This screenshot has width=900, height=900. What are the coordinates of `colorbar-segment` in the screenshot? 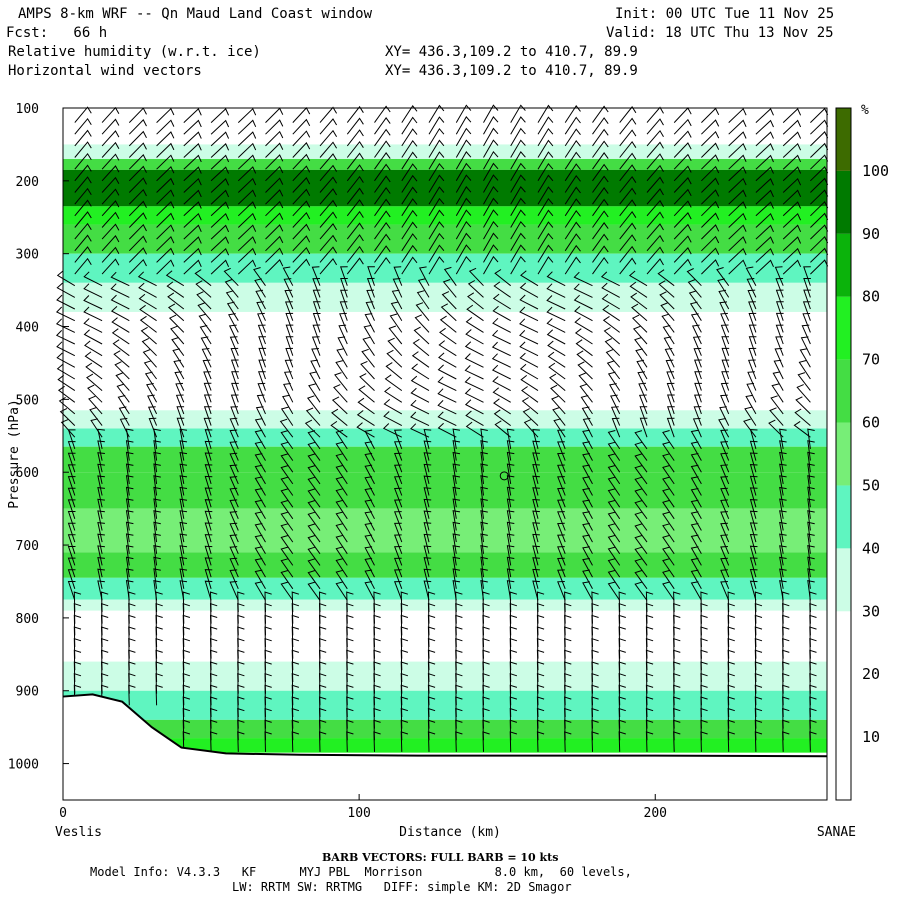 It's located at (843, 139).